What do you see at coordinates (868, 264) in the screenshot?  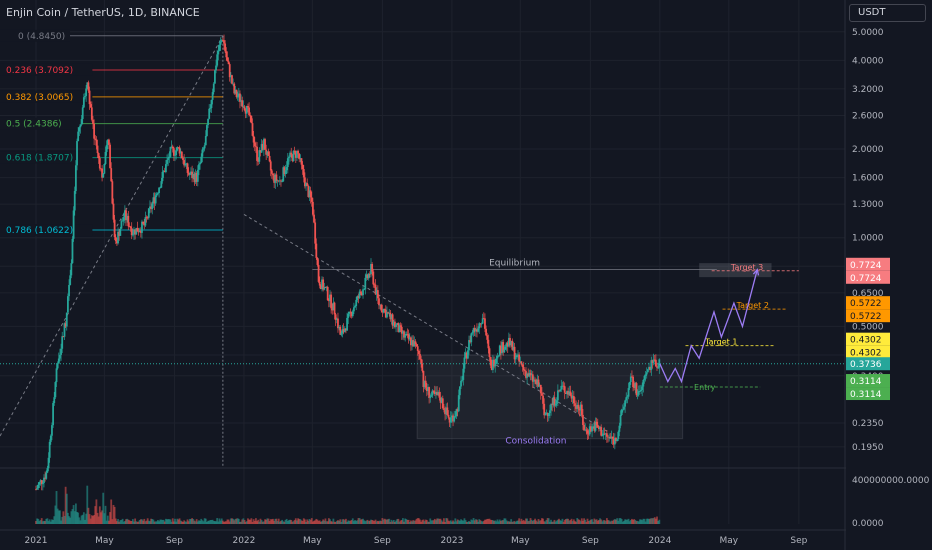 I see `price-badge` at bounding box center [868, 264].